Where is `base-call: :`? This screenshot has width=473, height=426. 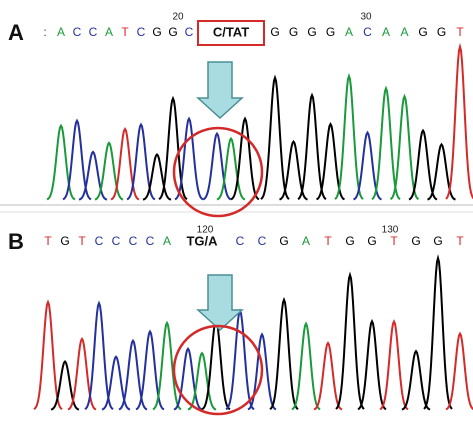
base-call: : is located at coordinates (44, 32).